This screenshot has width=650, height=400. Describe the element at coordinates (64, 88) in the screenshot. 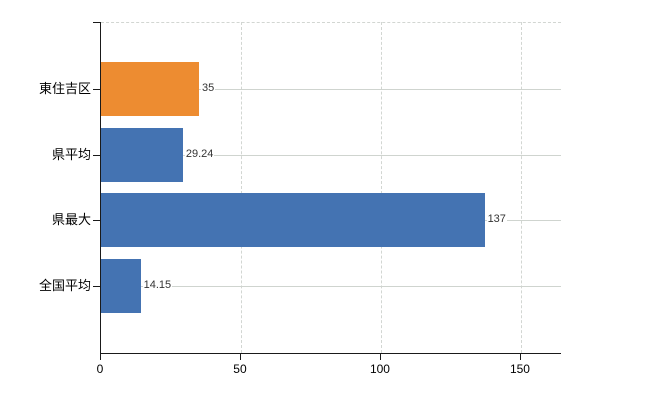

I see `category-label: 東住吉区` at that location.